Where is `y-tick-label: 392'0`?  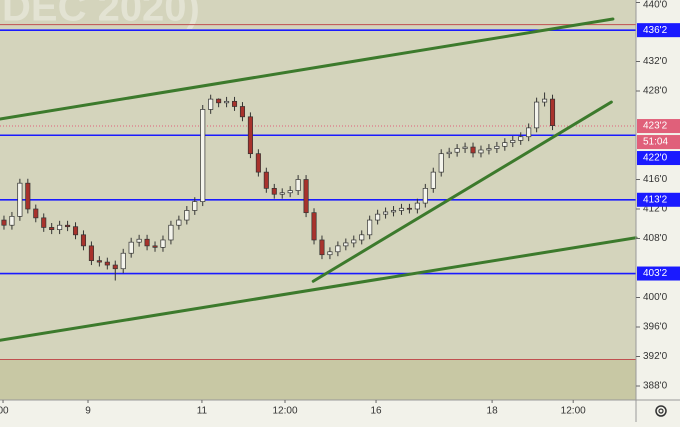
y-tick-label: 392'0 is located at coordinates (655, 356).